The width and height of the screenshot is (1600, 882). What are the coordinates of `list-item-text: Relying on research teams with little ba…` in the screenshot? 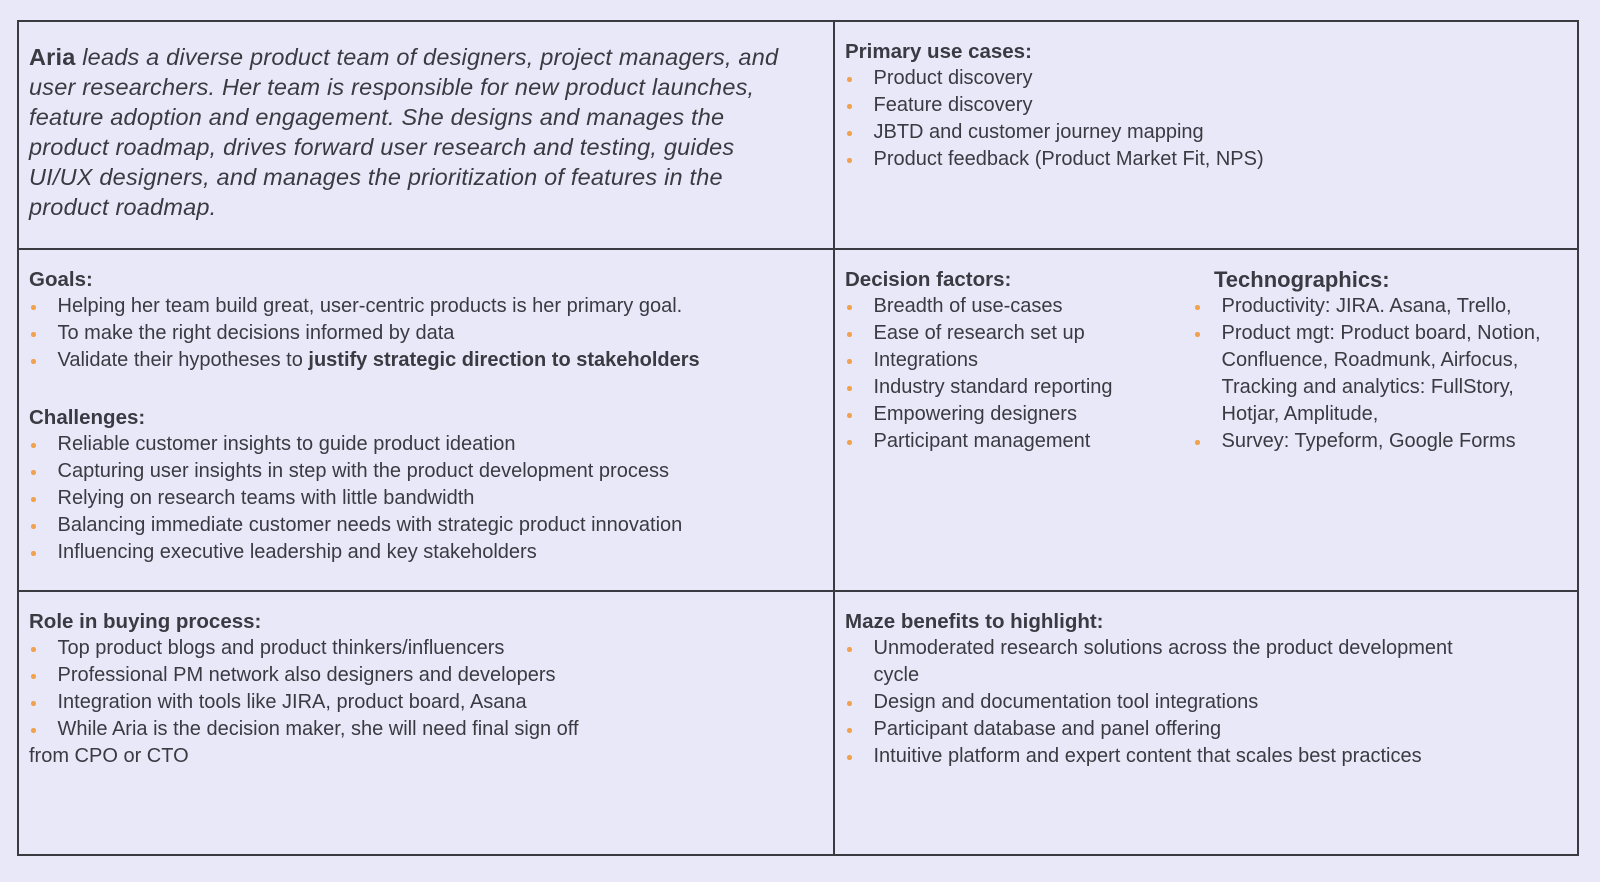 It's located at (266, 498).